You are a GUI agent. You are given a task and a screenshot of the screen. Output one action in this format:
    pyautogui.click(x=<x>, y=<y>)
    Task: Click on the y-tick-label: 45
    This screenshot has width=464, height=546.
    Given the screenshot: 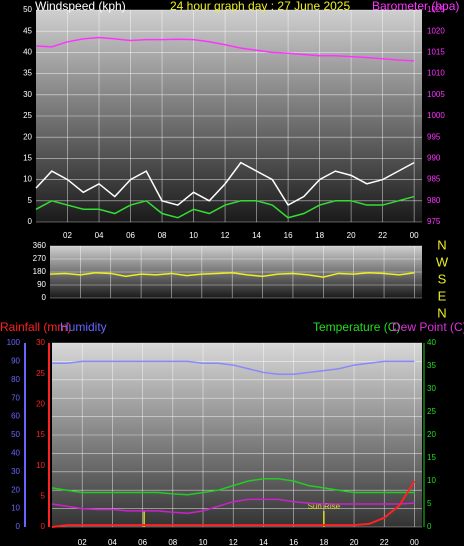 What is the action you would take?
    pyautogui.click(x=27, y=30)
    